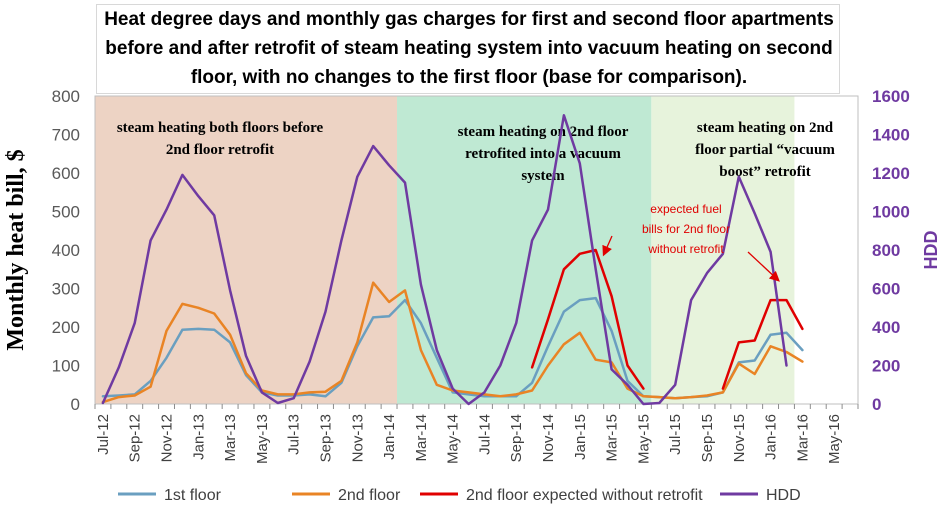  What do you see at coordinates (66, 366) in the screenshot?
I see `y-tick-label: 100` at bounding box center [66, 366].